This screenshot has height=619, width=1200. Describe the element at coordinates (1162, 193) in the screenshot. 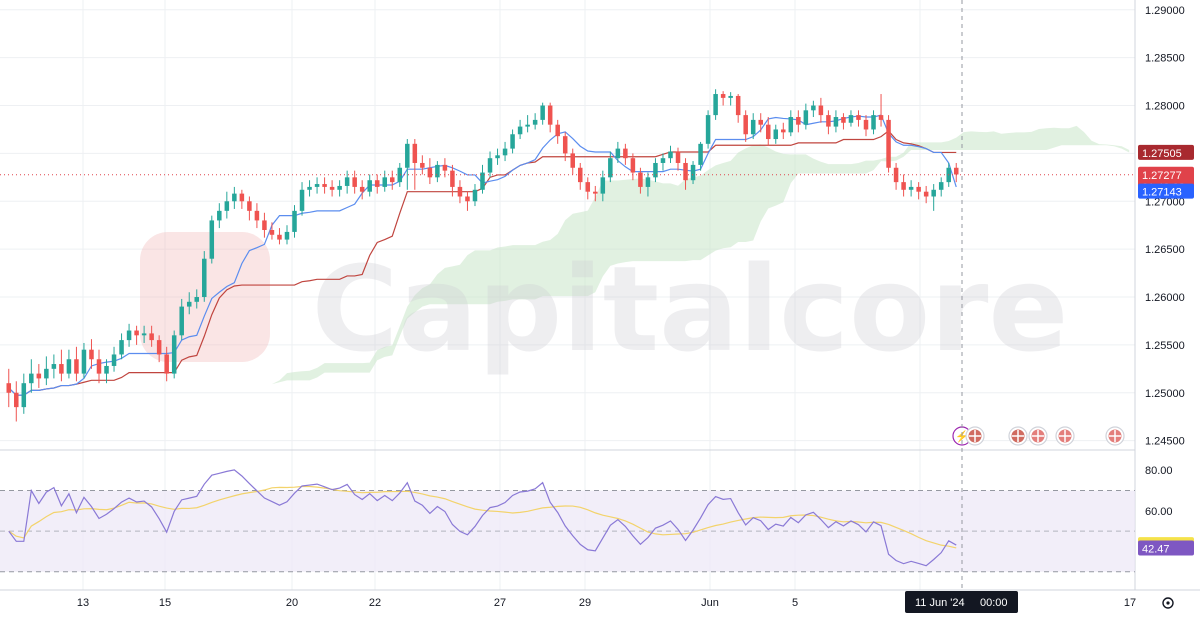

I see `tenkan-price-pill-text: 1.27143` at that location.